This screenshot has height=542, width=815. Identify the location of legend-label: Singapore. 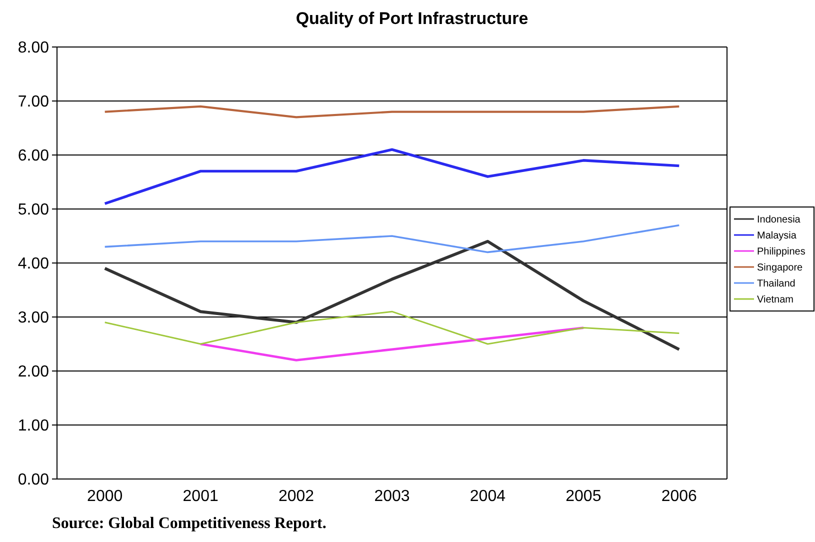
(780, 268).